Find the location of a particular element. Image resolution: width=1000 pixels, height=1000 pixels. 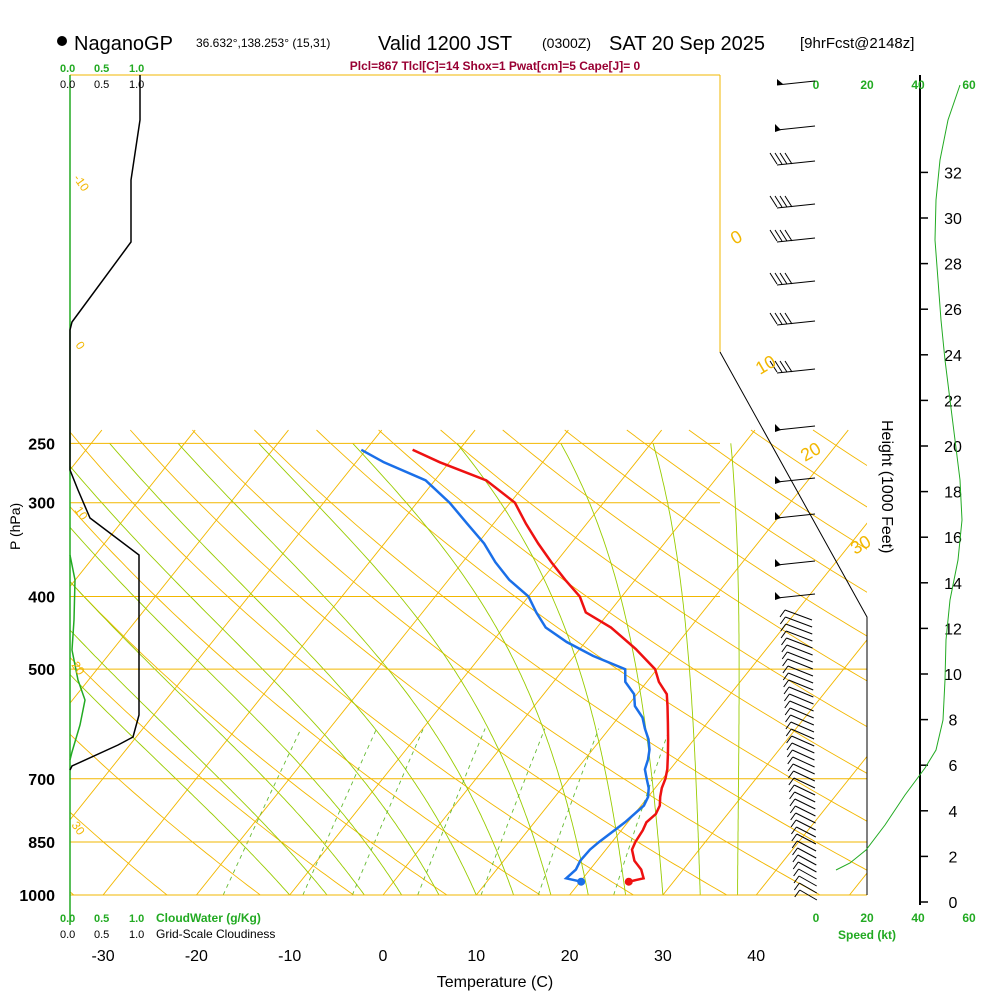

isotherm-label: 30 is located at coordinates (78, 828).